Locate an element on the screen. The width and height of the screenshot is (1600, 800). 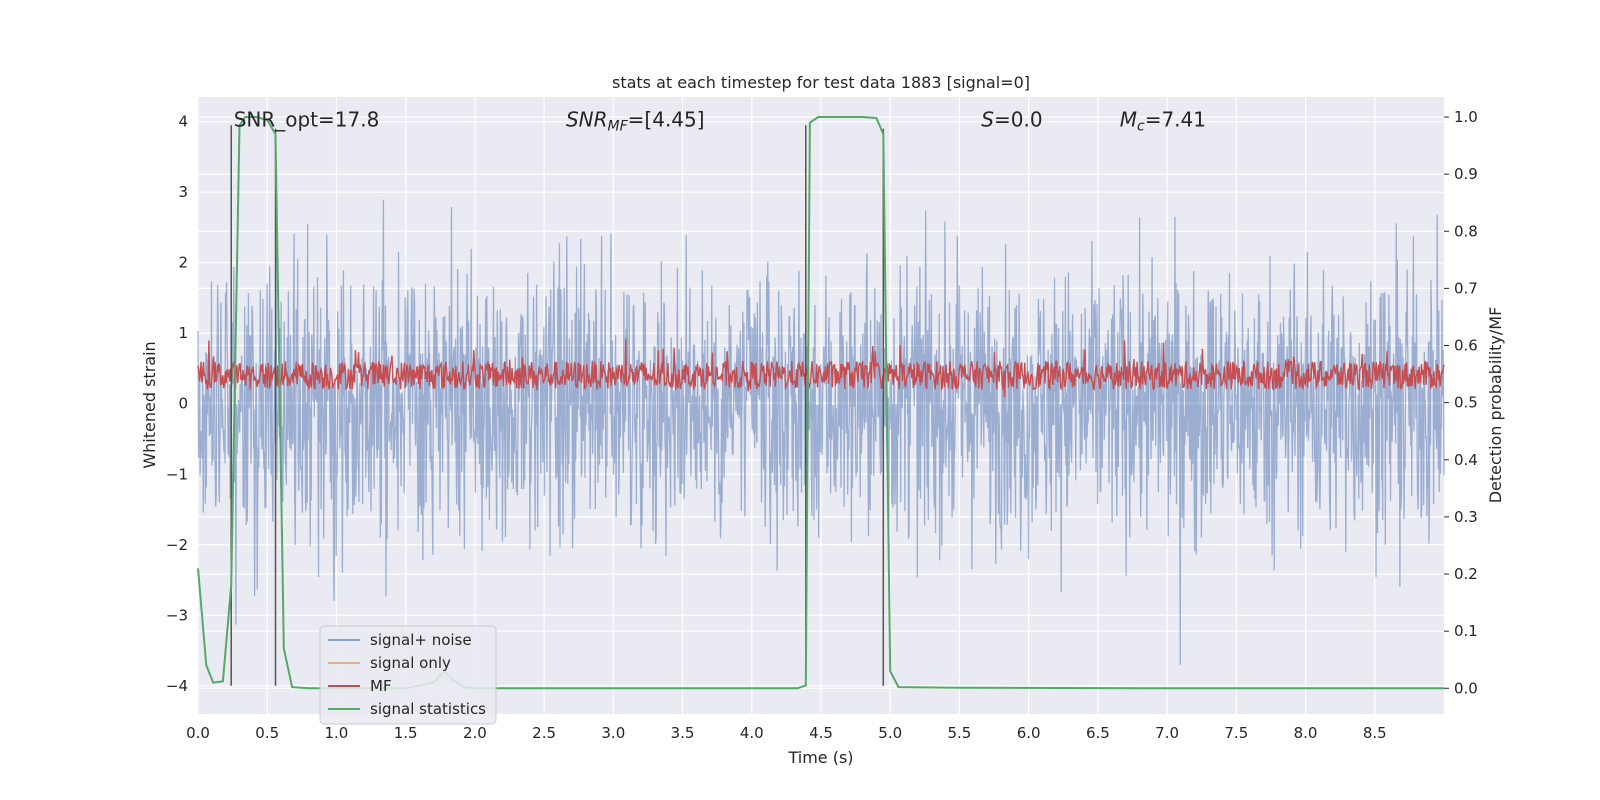
x-tick-label: 1.5 is located at coordinates (406, 733).